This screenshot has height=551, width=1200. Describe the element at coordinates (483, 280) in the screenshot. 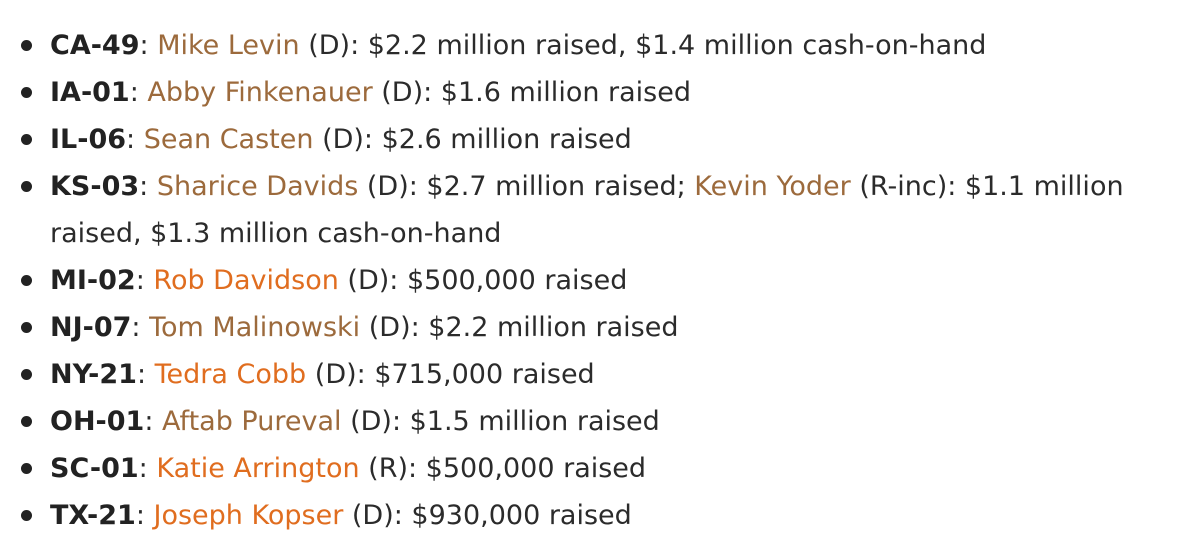

I see `candidate-detail: (D): $500,000 raised` at that location.